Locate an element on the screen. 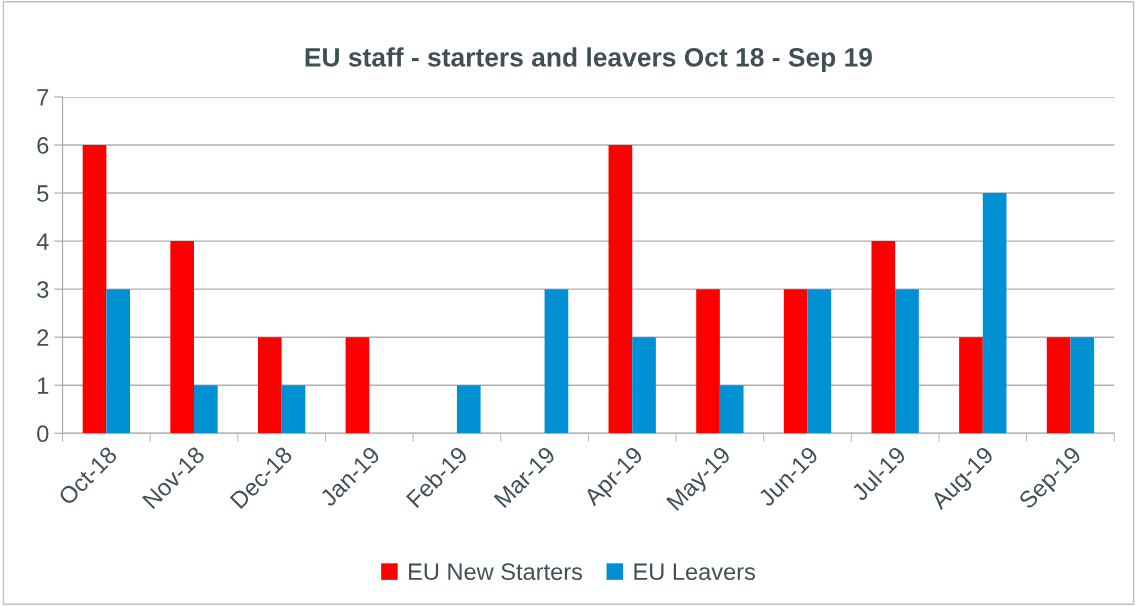 The height and width of the screenshot is (606, 1137). y-tick-label: 4 is located at coordinates (42, 241).